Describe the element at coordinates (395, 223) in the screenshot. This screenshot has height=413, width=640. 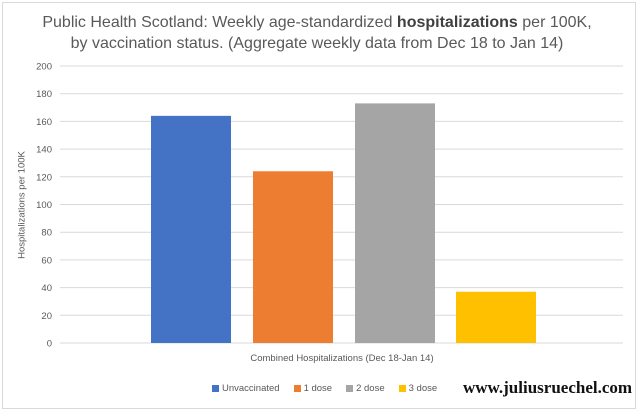
I see `bar-2-dose` at that location.